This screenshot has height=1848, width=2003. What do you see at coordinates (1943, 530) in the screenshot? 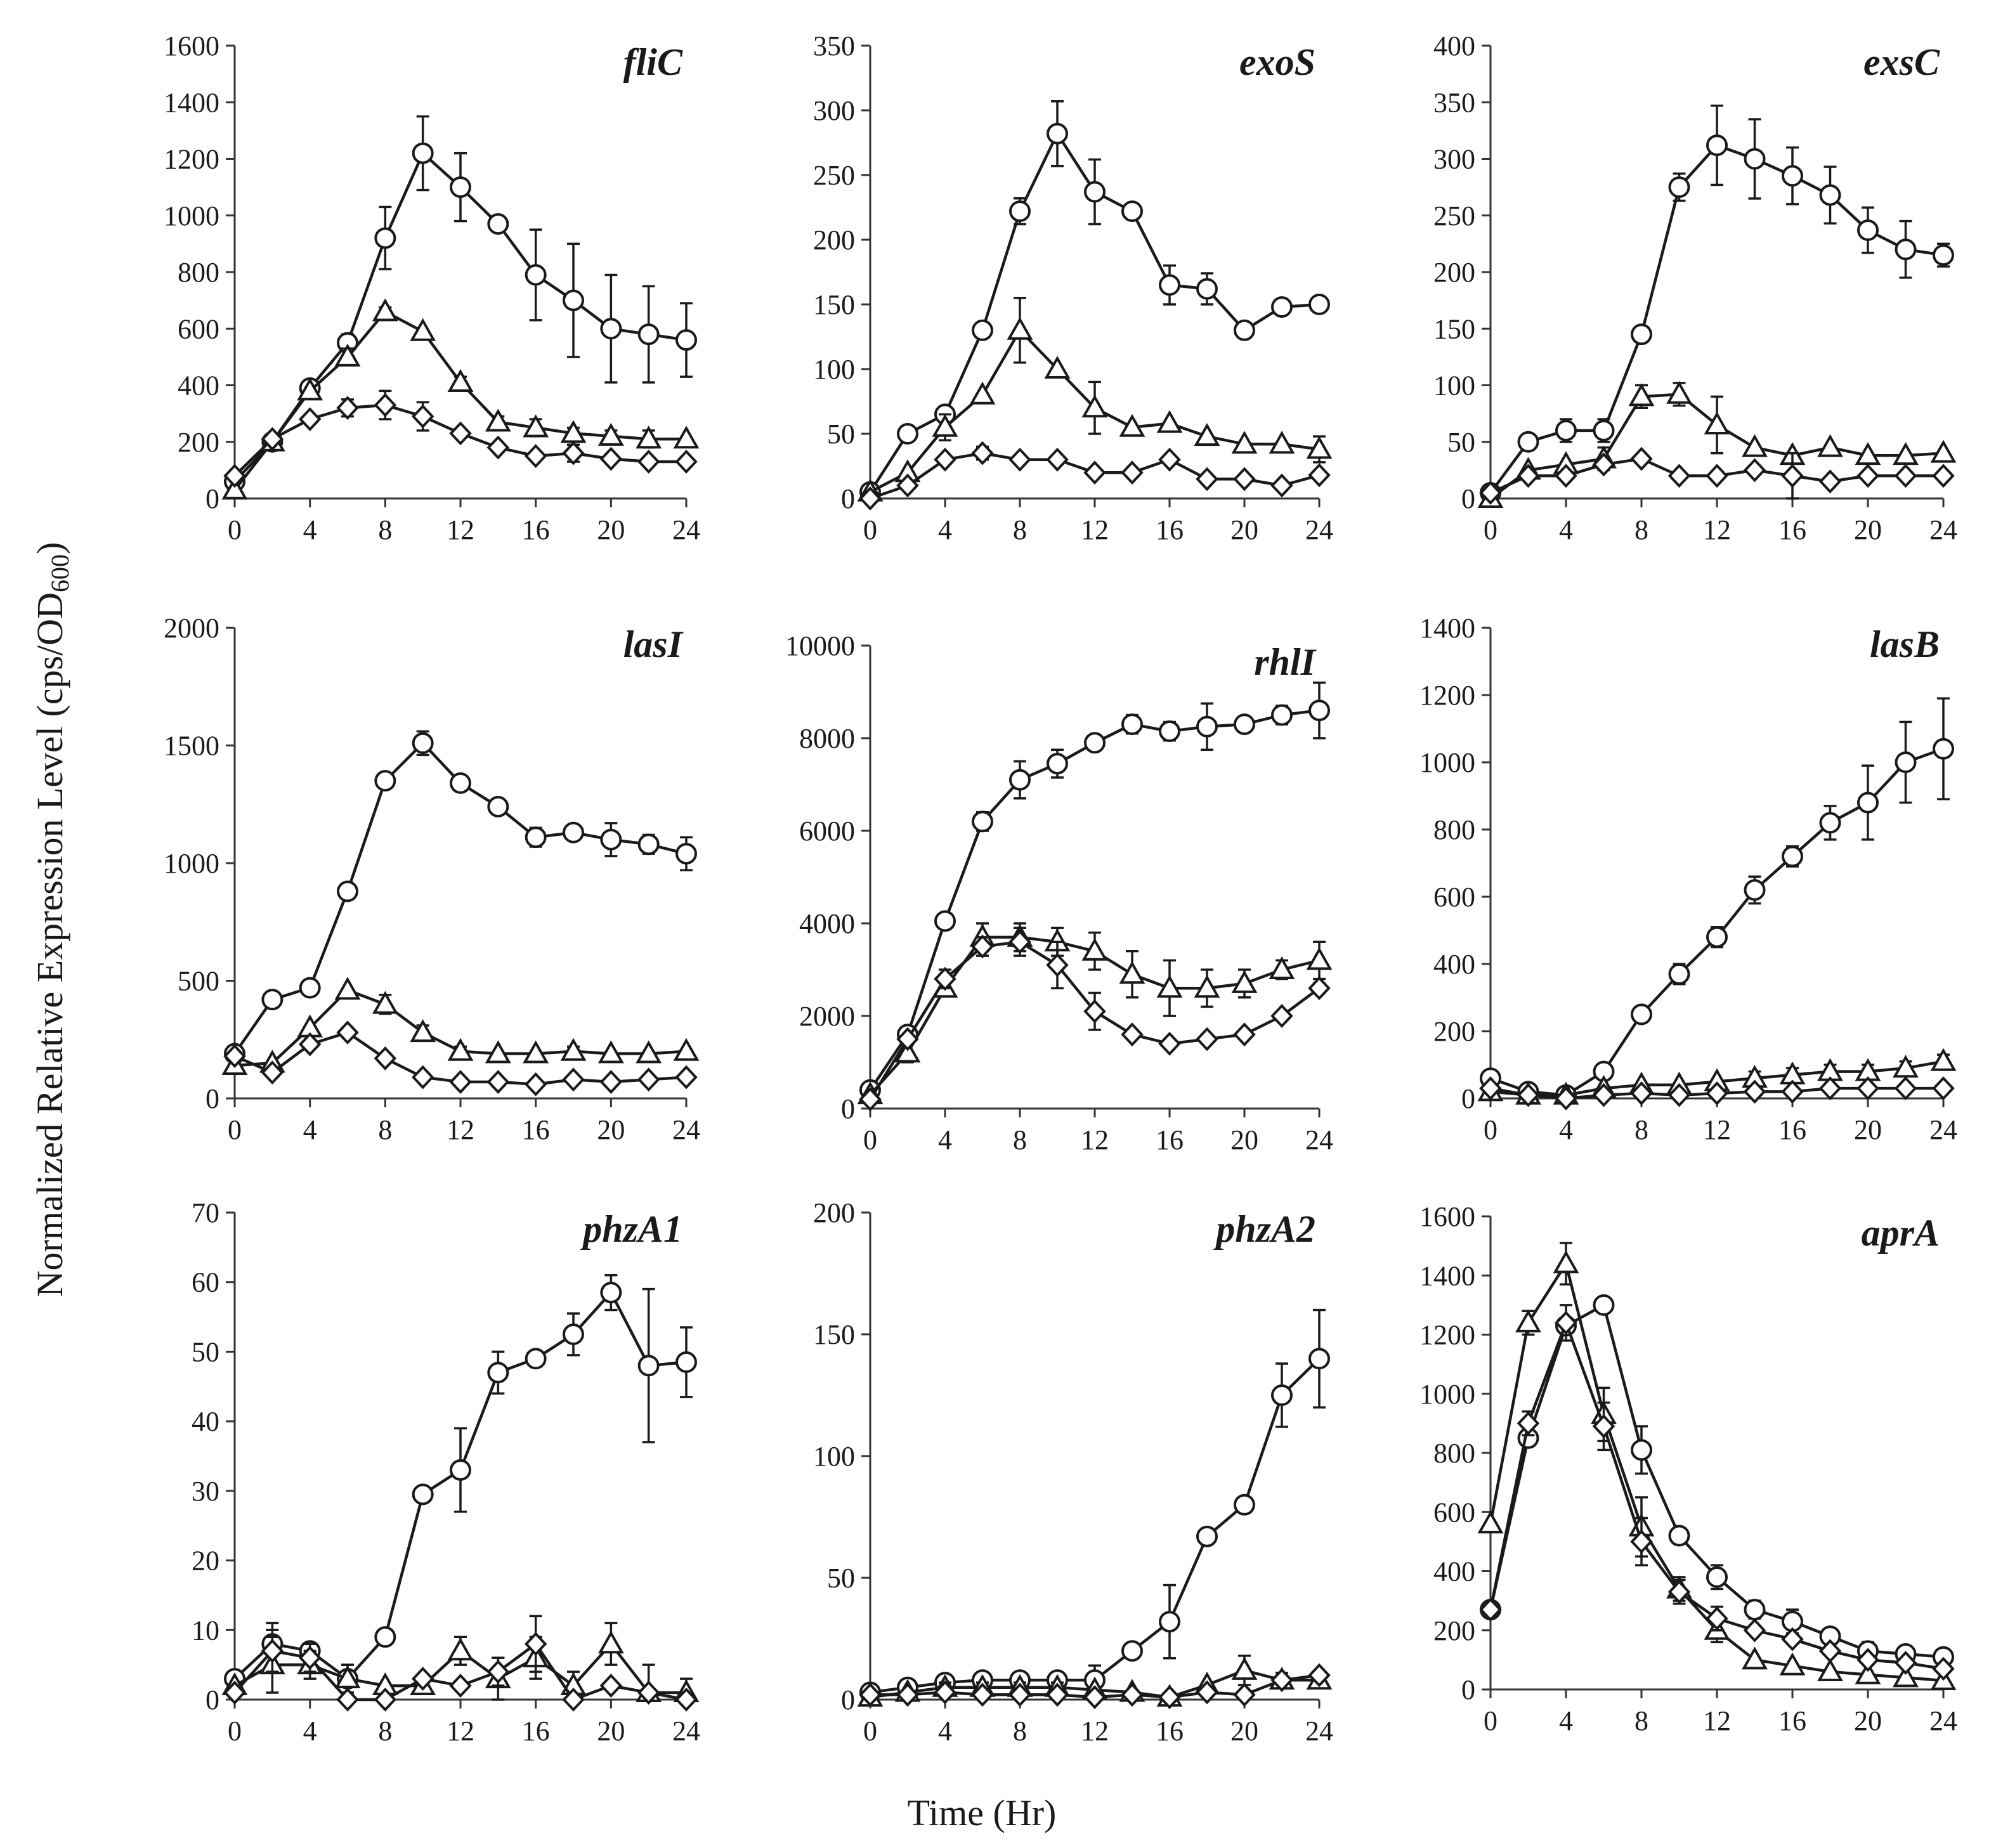
I see `x-tick-label: 24` at bounding box center [1943, 530].